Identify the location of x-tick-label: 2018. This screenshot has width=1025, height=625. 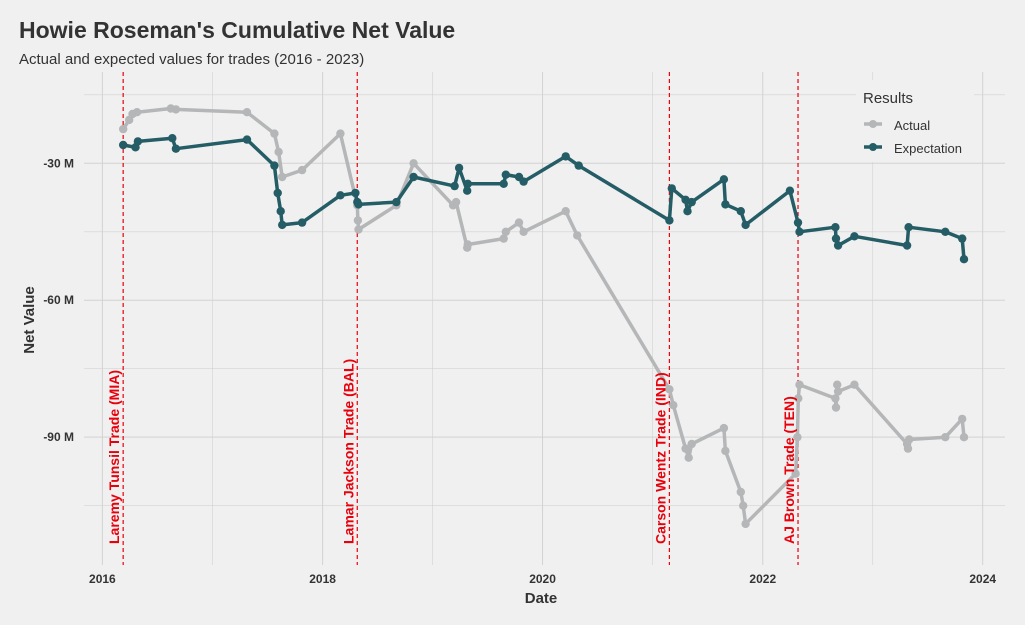
(322, 579).